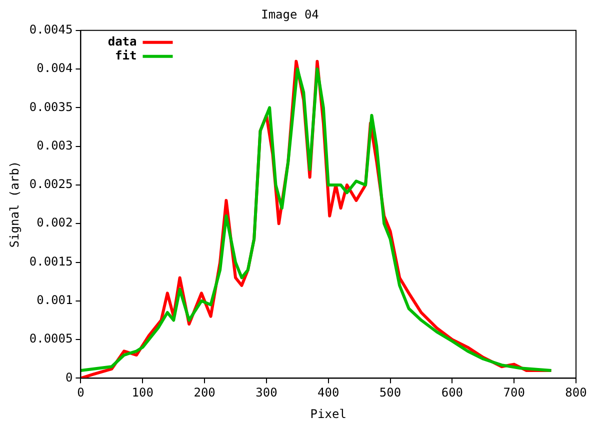 The height and width of the screenshot is (430, 592). Describe the element at coordinates (54, 145) in the screenshot. I see `y-tick-label: 0.003` at that location.